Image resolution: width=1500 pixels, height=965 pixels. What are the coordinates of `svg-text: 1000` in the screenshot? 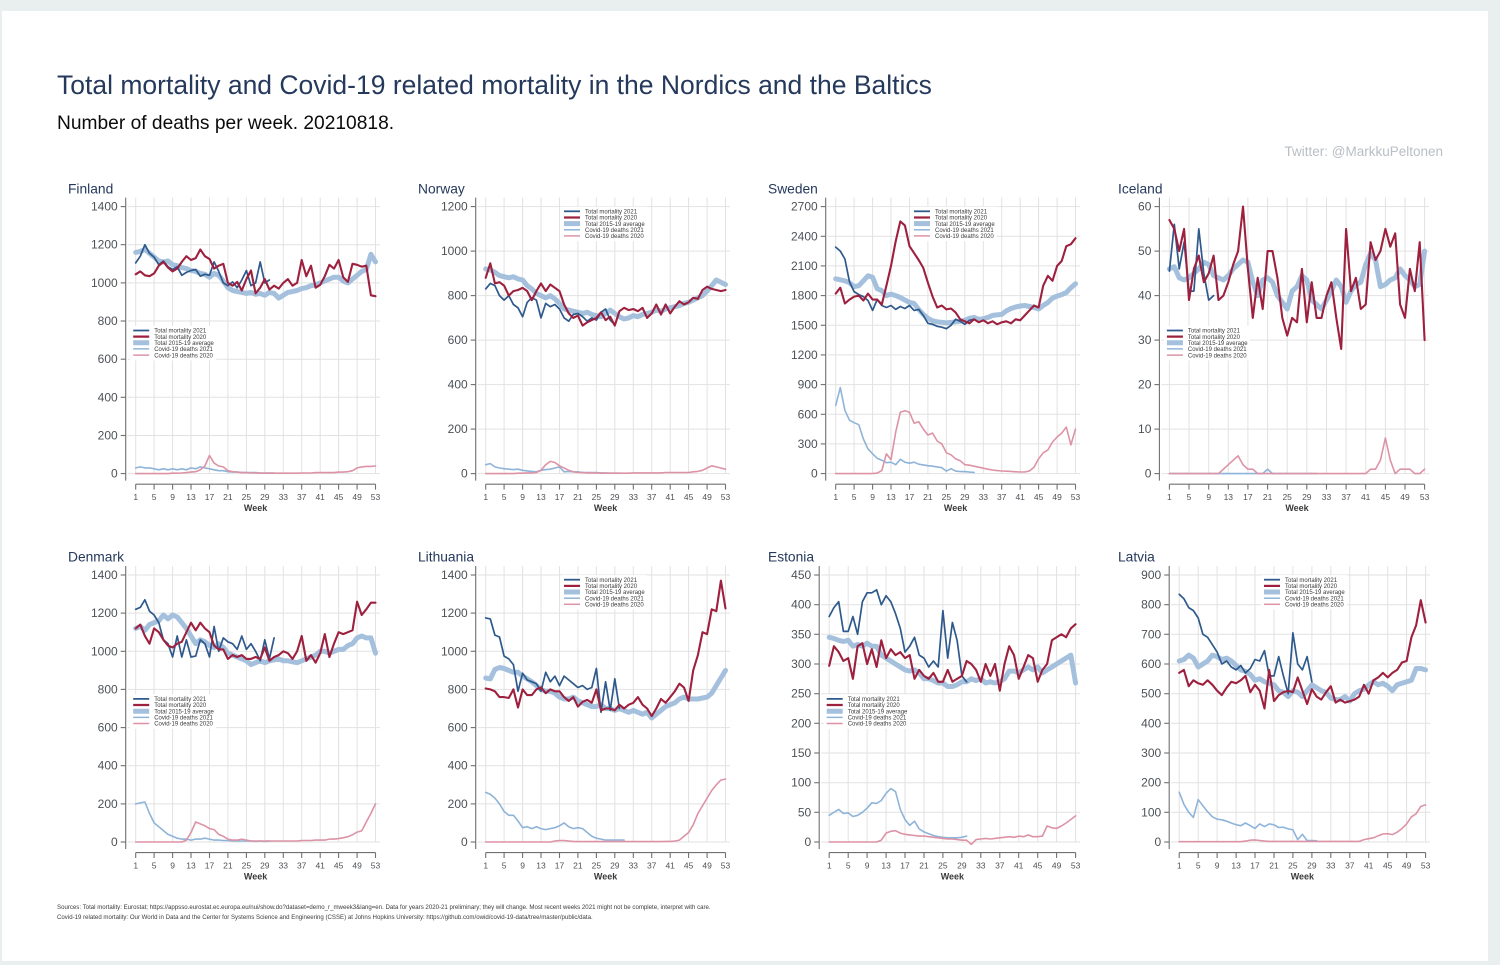 It's located at (454, 251).